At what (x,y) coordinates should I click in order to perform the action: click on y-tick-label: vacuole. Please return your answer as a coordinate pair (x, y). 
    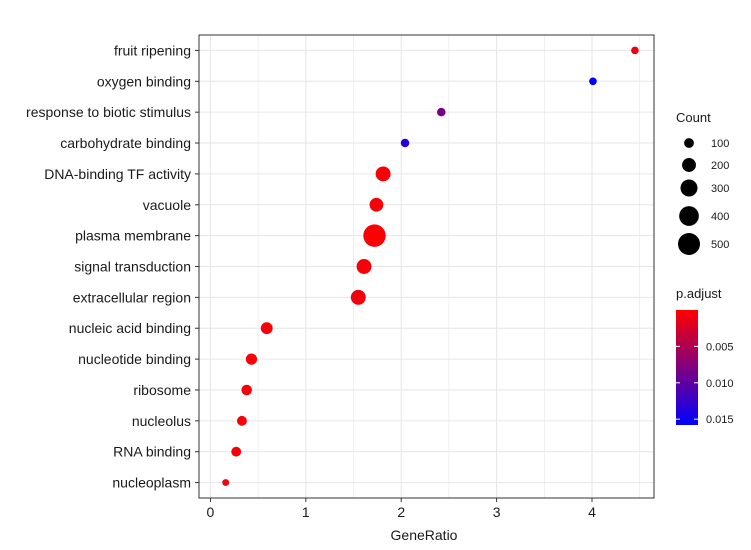
    Looking at the image, I should click on (167, 205).